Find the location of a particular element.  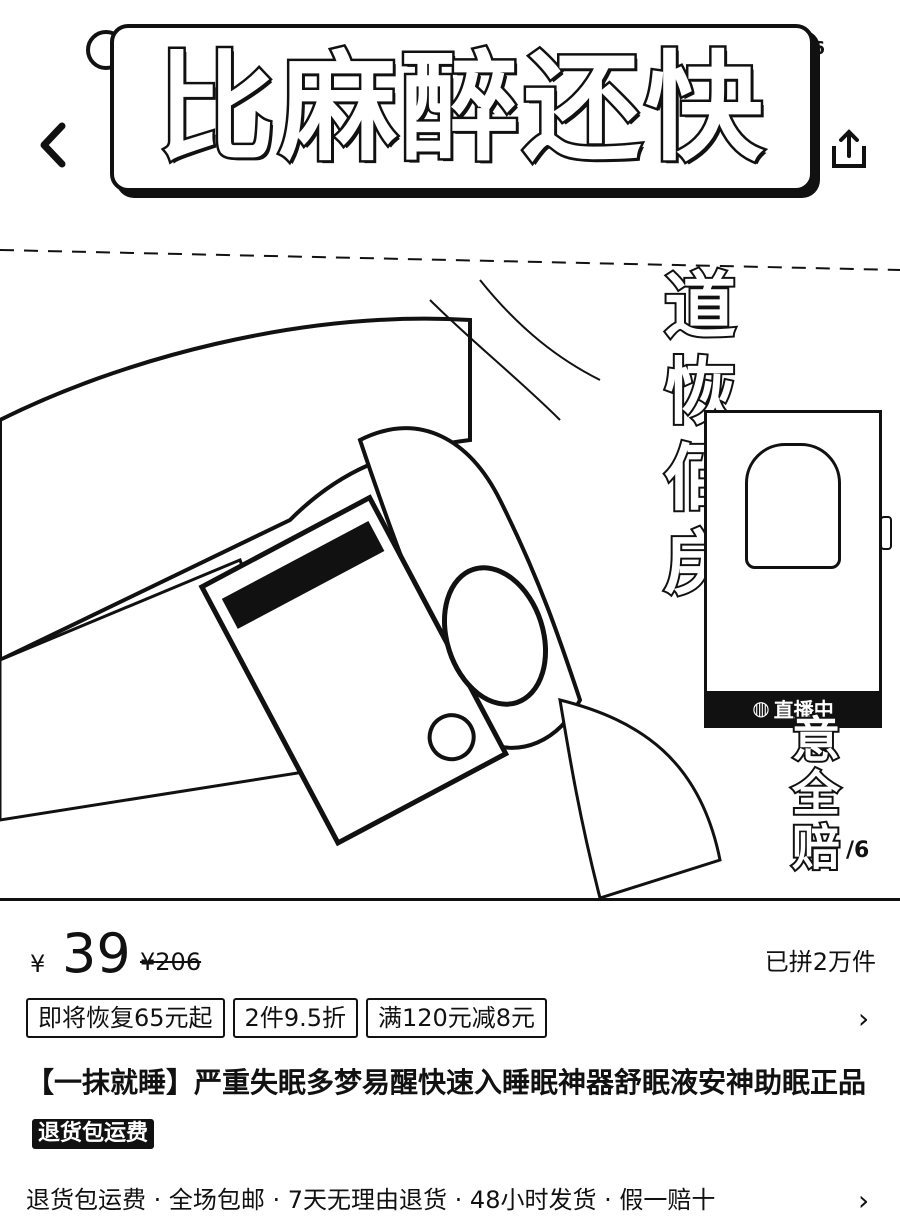

sold-count: 已拼2万件 is located at coordinates (820, 962).